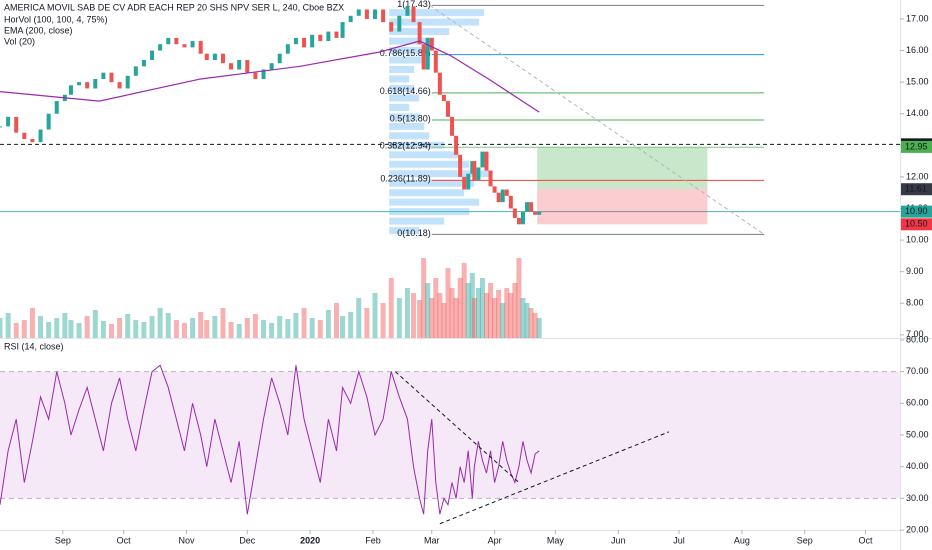  I want to click on x-tick-label: Jul, so click(679, 540).